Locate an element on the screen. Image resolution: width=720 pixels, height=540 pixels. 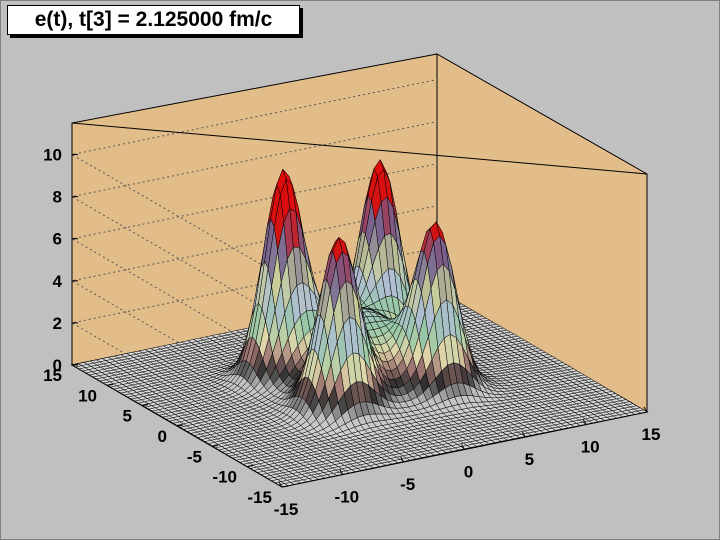
back-diagonal-line is located at coordinates (359, 148).